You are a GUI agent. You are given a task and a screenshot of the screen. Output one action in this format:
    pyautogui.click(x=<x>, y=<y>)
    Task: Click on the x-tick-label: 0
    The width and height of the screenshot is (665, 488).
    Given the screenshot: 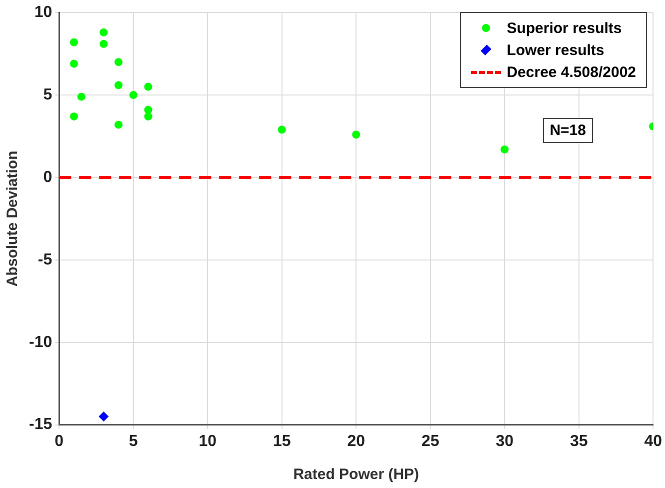 What is the action you would take?
    pyautogui.click(x=59, y=441)
    